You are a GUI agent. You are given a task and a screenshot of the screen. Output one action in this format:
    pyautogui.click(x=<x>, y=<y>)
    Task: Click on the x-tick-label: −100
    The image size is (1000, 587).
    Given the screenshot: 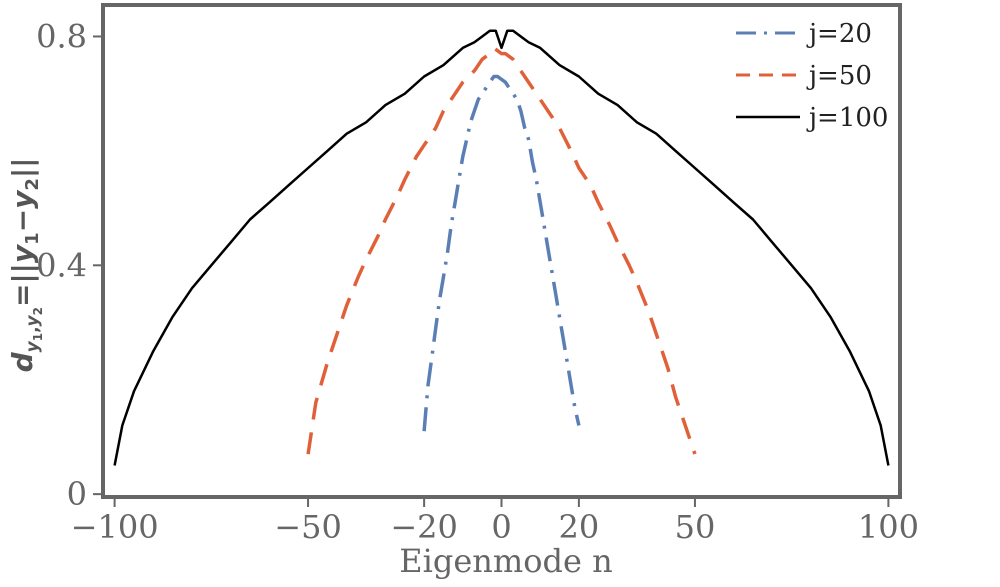 What is the action you would take?
    pyautogui.click(x=115, y=527)
    